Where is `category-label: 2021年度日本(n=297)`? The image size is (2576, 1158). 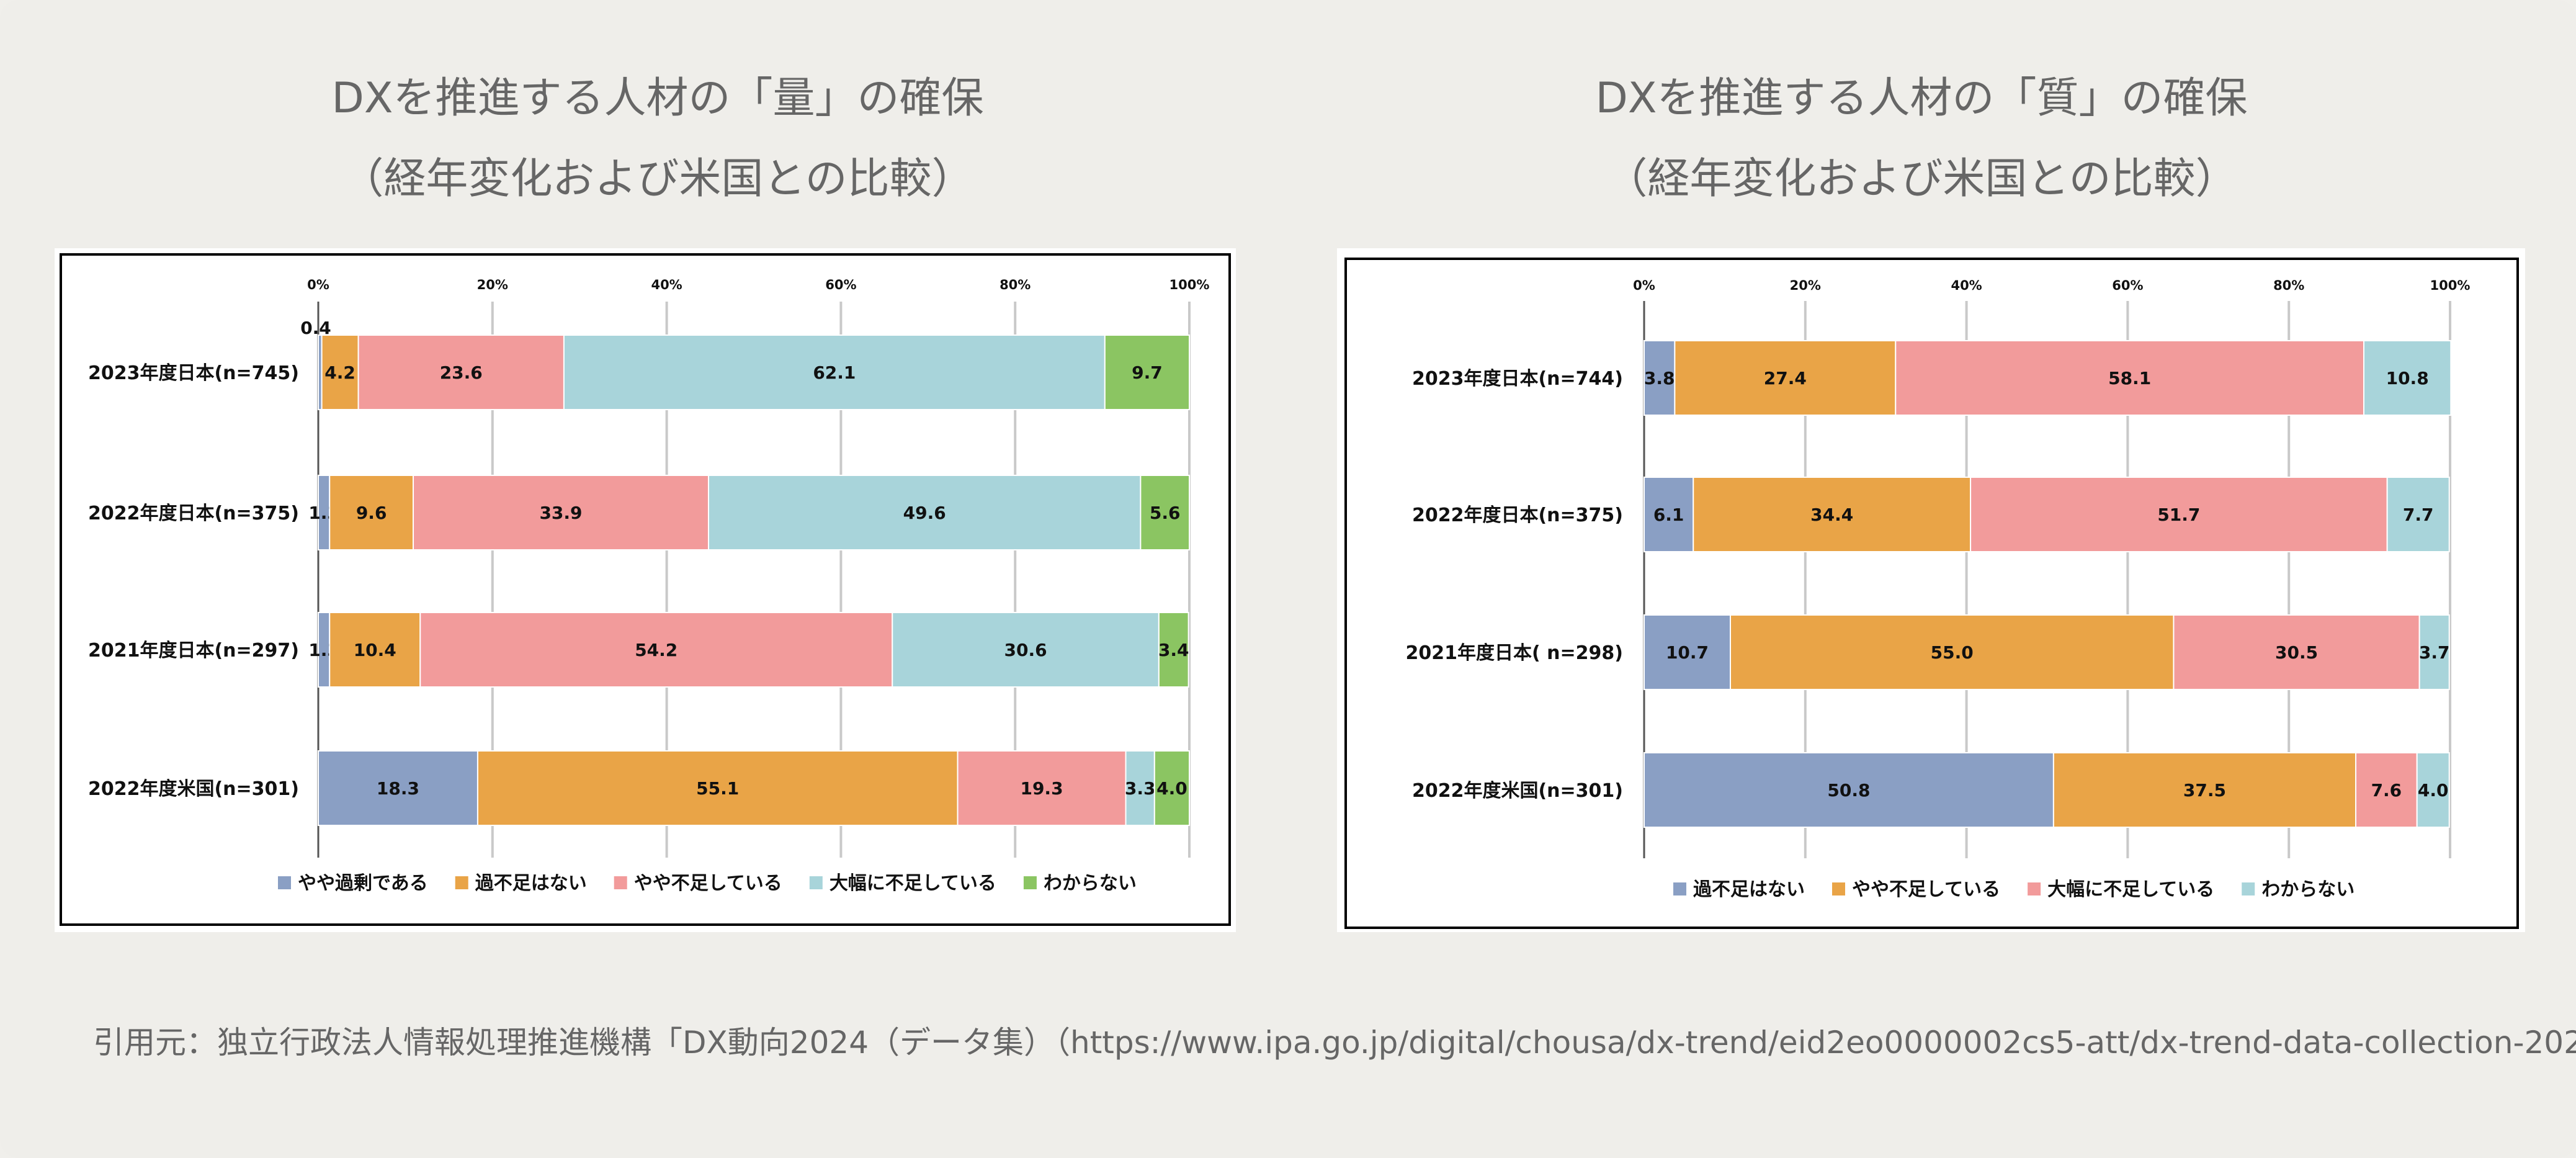 category-label: 2021年度日本(n=297) is located at coordinates (193, 651).